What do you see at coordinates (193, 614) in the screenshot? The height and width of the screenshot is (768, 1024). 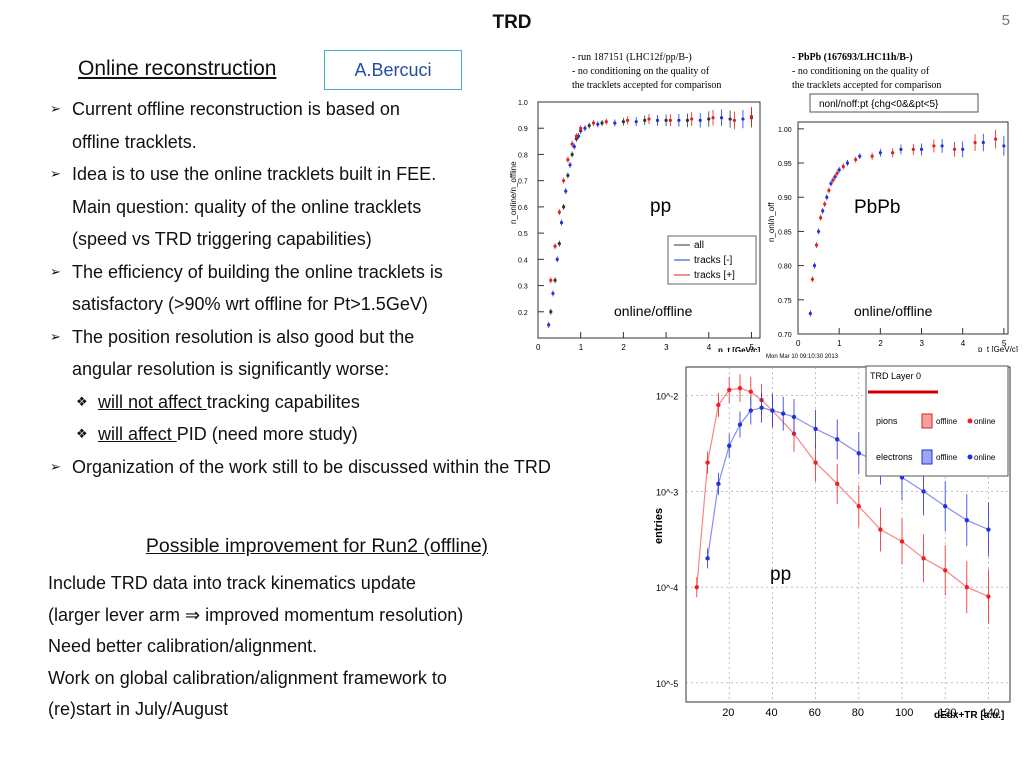 I see `implies-arrow-icon: ⇒` at bounding box center [193, 614].